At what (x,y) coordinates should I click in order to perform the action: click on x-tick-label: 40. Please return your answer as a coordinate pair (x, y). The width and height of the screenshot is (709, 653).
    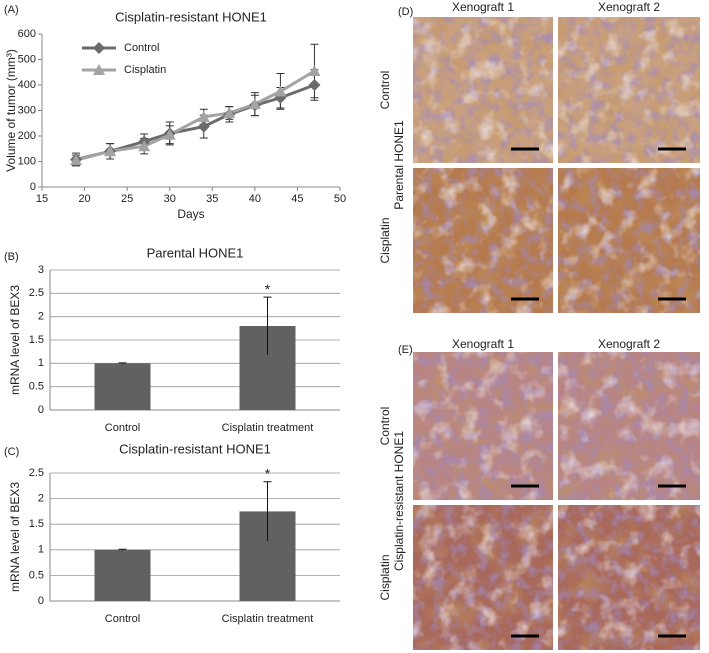
    Looking at the image, I should click on (255, 199).